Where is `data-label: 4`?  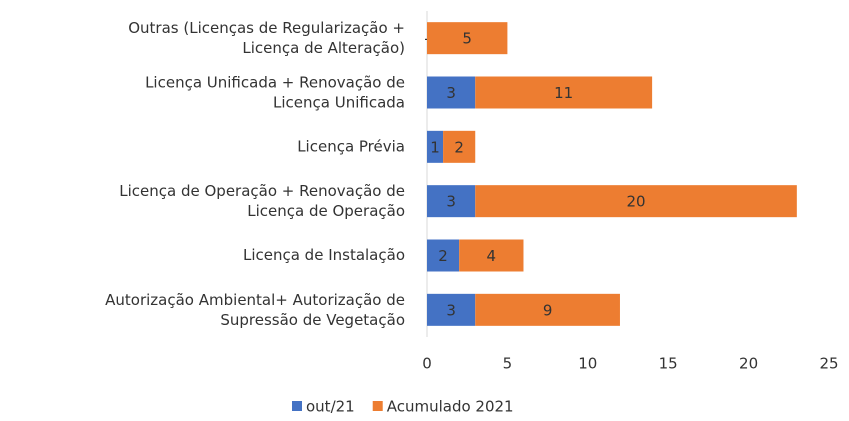 data-label: 4 is located at coordinates (492, 256).